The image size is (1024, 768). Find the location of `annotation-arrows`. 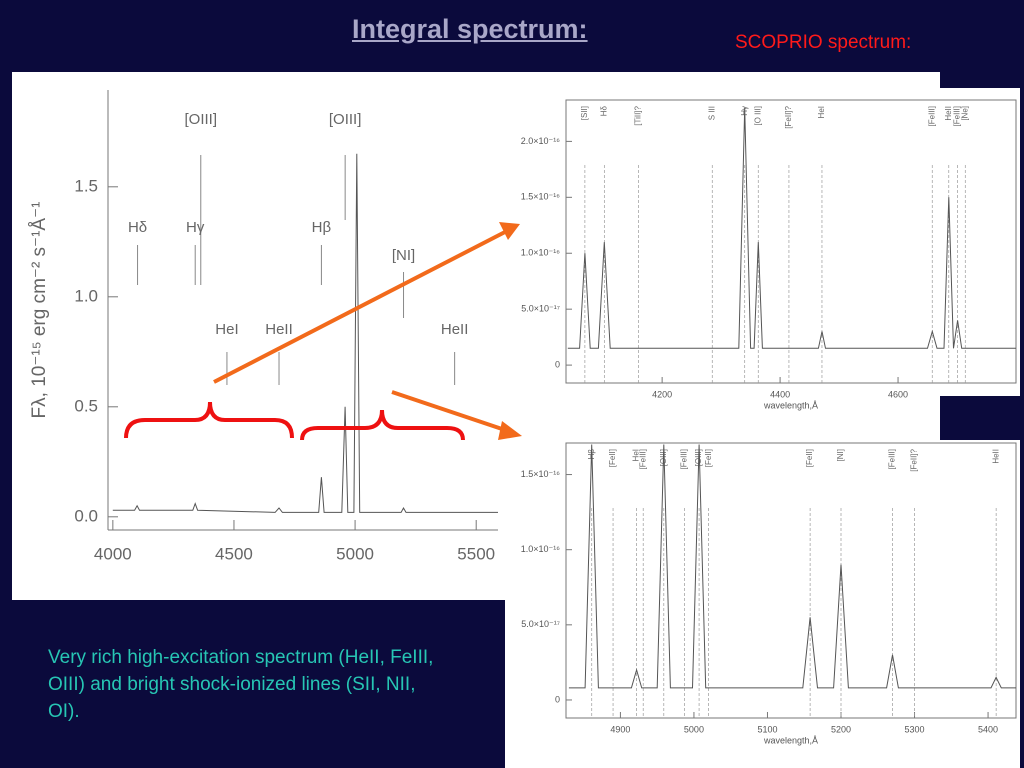

annotation-arrows is located at coordinates (323, 331).